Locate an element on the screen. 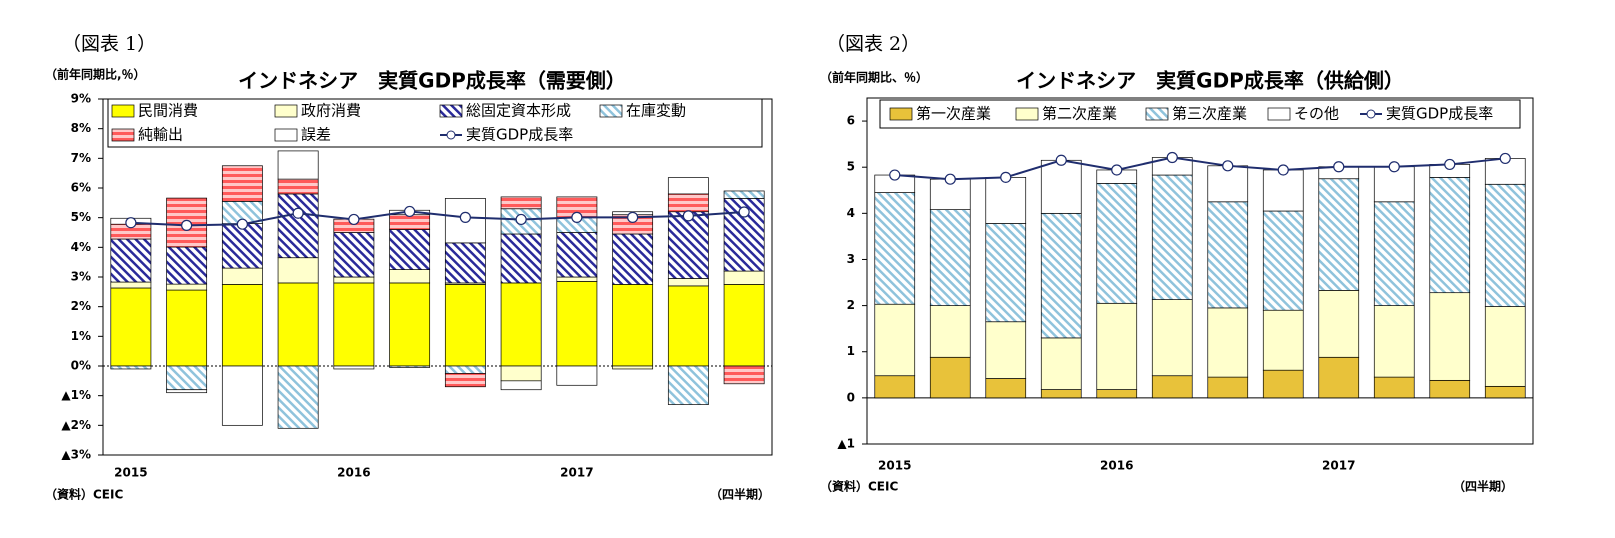 Image resolution: width=1615 pixels, height=538 pixels. y-tick-label: 5% is located at coordinates (81, 217).